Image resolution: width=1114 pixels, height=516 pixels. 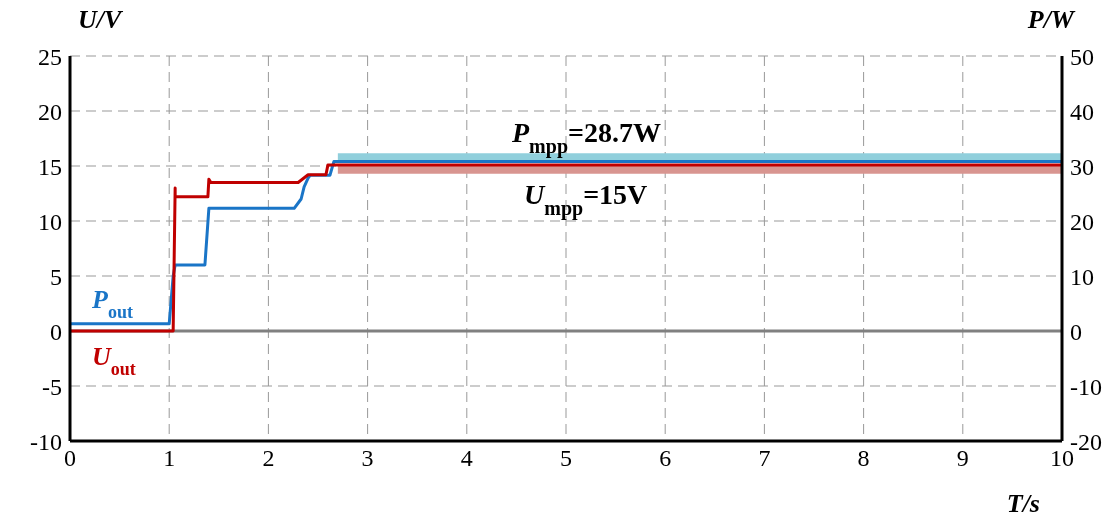 I want to click on y2-tick-label: 30, so click(x=1082, y=166).